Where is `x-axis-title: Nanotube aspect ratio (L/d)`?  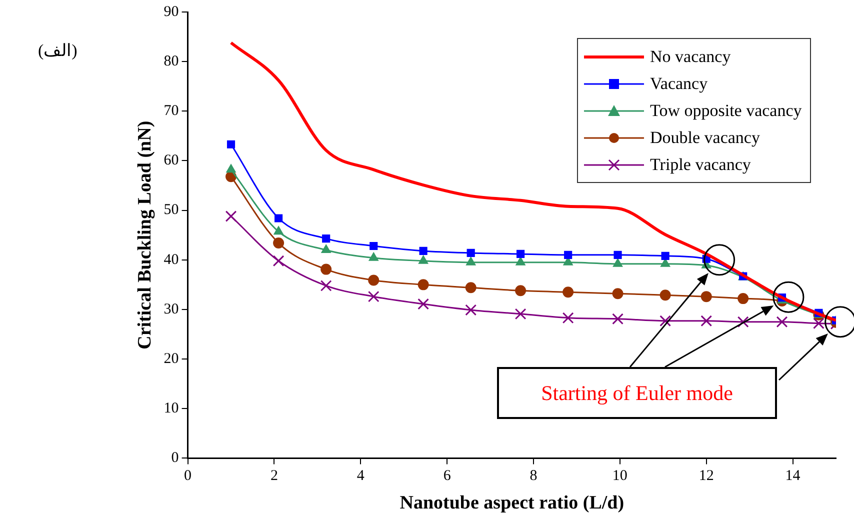 x-axis-title: Nanotube aspect ratio (L/d) is located at coordinates (512, 503).